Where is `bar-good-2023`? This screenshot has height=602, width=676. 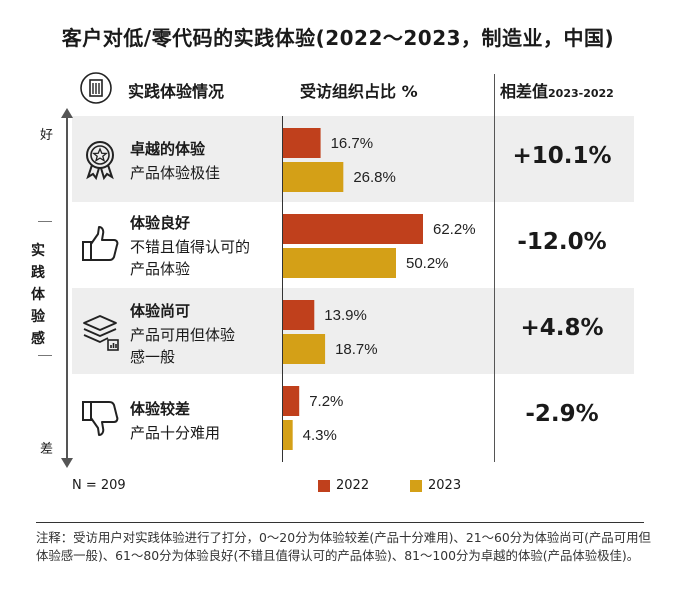 bar-good-2023 is located at coordinates (339, 263).